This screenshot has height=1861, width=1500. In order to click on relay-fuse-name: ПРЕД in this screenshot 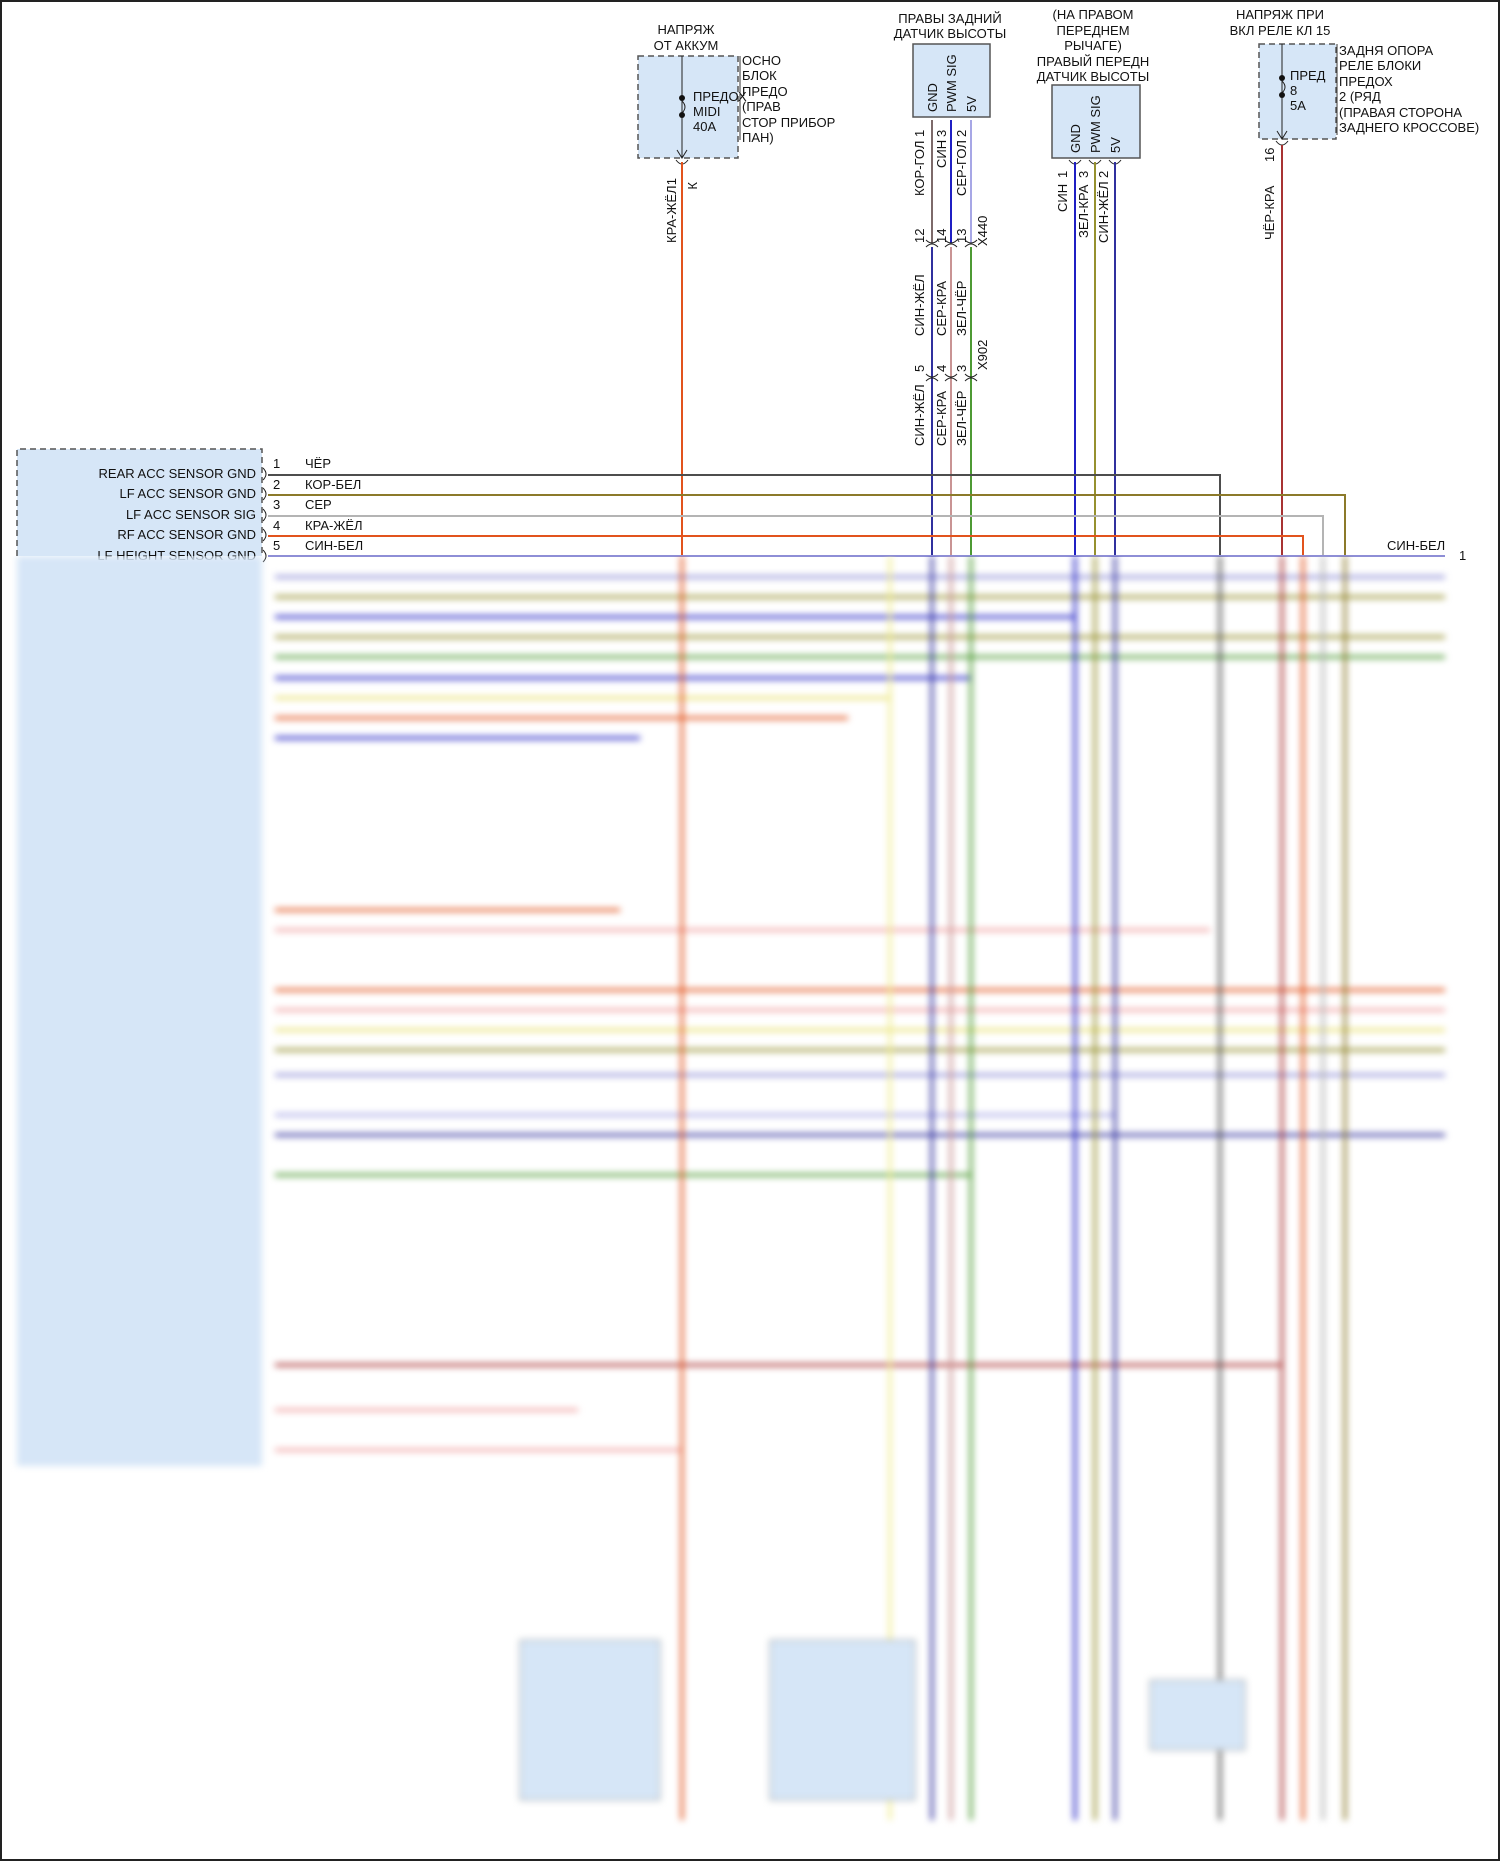, I will do `click(1308, 75)`.